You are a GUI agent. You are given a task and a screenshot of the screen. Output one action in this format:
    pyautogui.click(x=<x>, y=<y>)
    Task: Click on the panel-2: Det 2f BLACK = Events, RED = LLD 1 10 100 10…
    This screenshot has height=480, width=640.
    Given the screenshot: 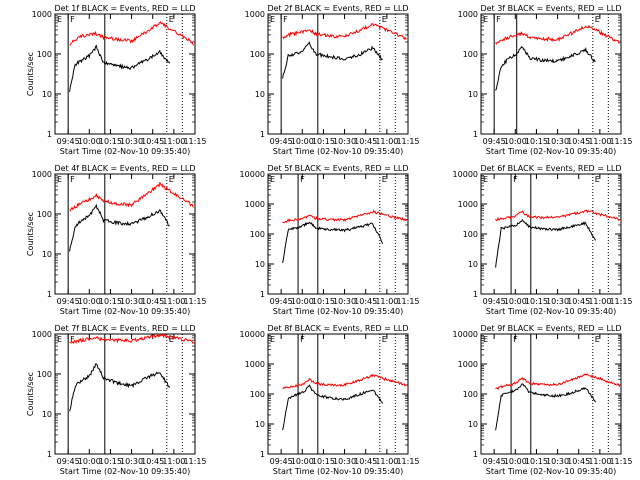 What is the action you would take?
    pyautogui.click(x=332, y=80)
    